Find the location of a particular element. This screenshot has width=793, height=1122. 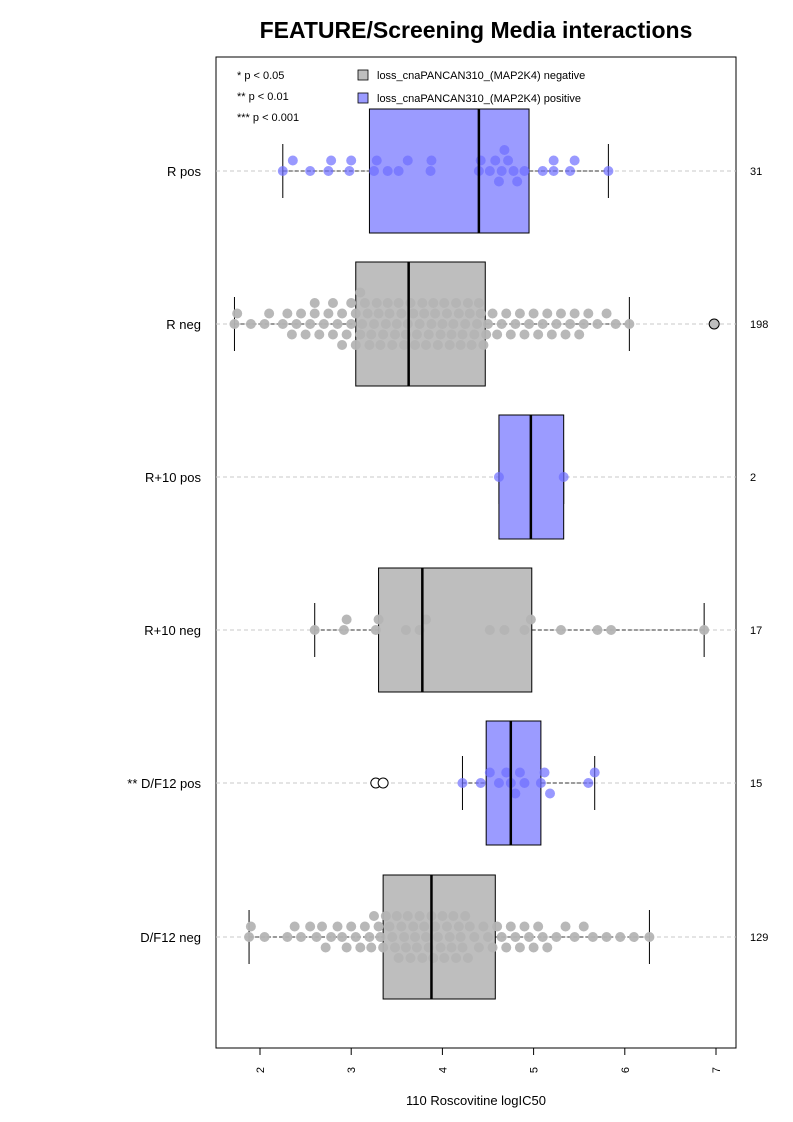

legend-label: loss_cnaPANCAN310_(MAP2K4) negative is located at coordinates (481, 76).